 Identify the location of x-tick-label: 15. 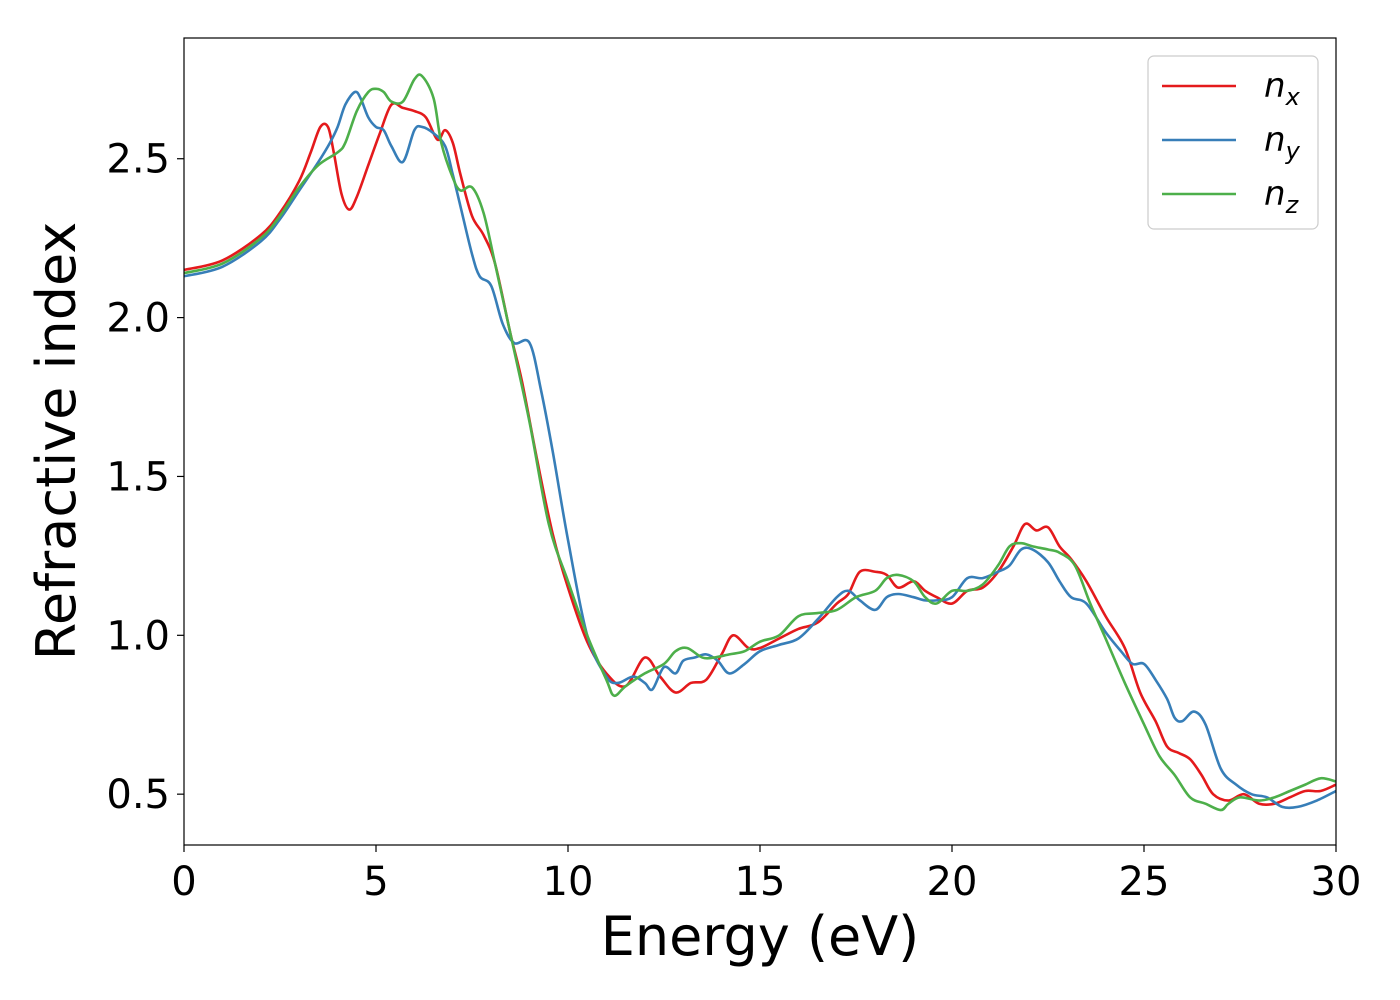
(760, 882).